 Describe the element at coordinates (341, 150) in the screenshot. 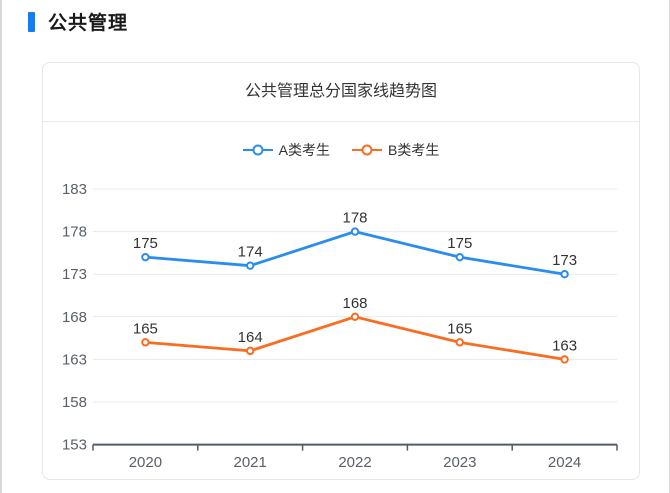

I see `chart-legend: A类考生 B类考生` at that location.